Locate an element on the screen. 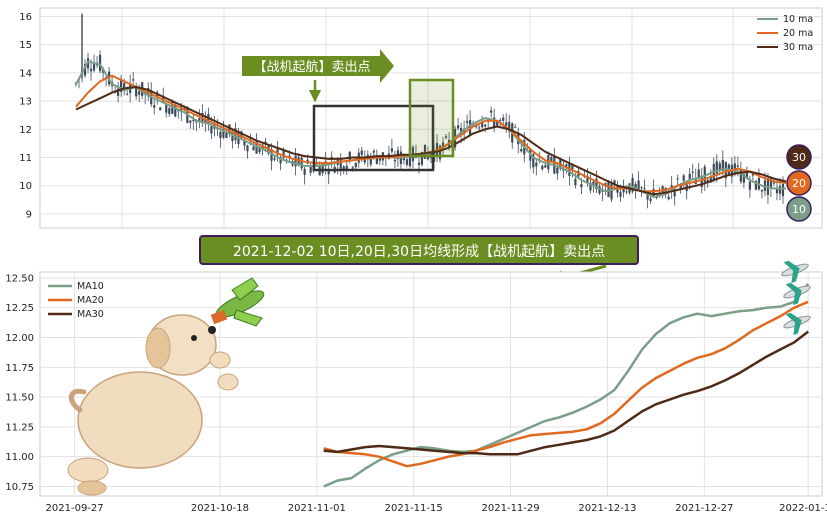 Image resolution: width=827 pixels, height=520 pixels. plane-orange-part is located at coordinates (219, 317).